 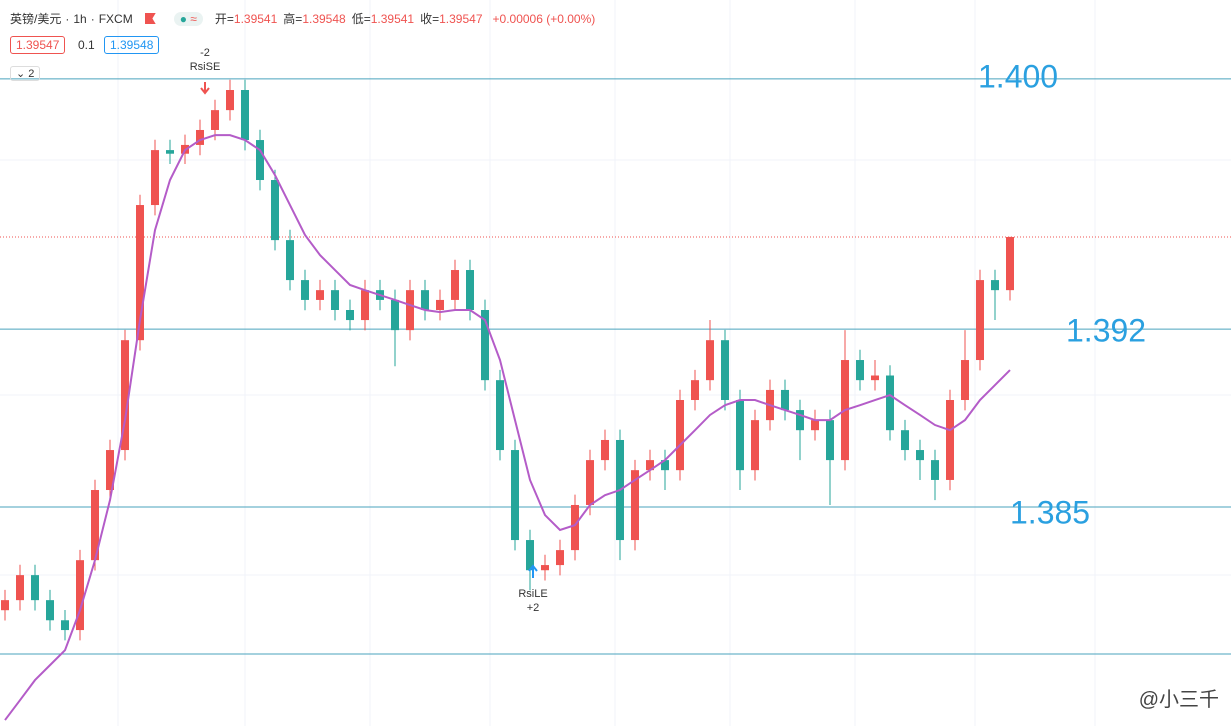 What do you see at coordinates (532, 594) in the screenshot?
I see `signal-name: RsiLE` at bounding box center [532, 594].